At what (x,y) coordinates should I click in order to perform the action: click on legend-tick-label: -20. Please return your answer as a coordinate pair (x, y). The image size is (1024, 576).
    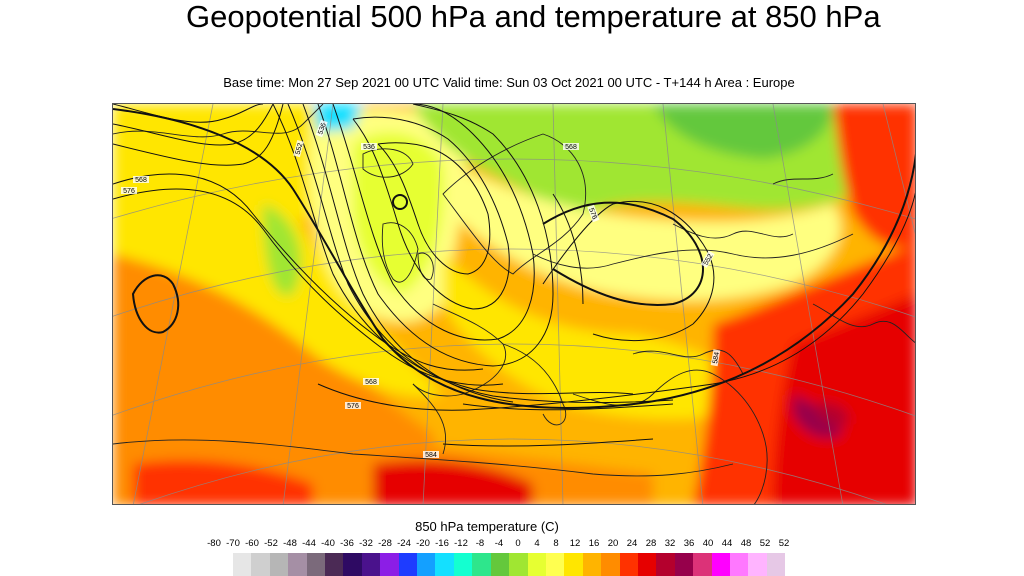
    Looking at the image, I should click on (423, 543).